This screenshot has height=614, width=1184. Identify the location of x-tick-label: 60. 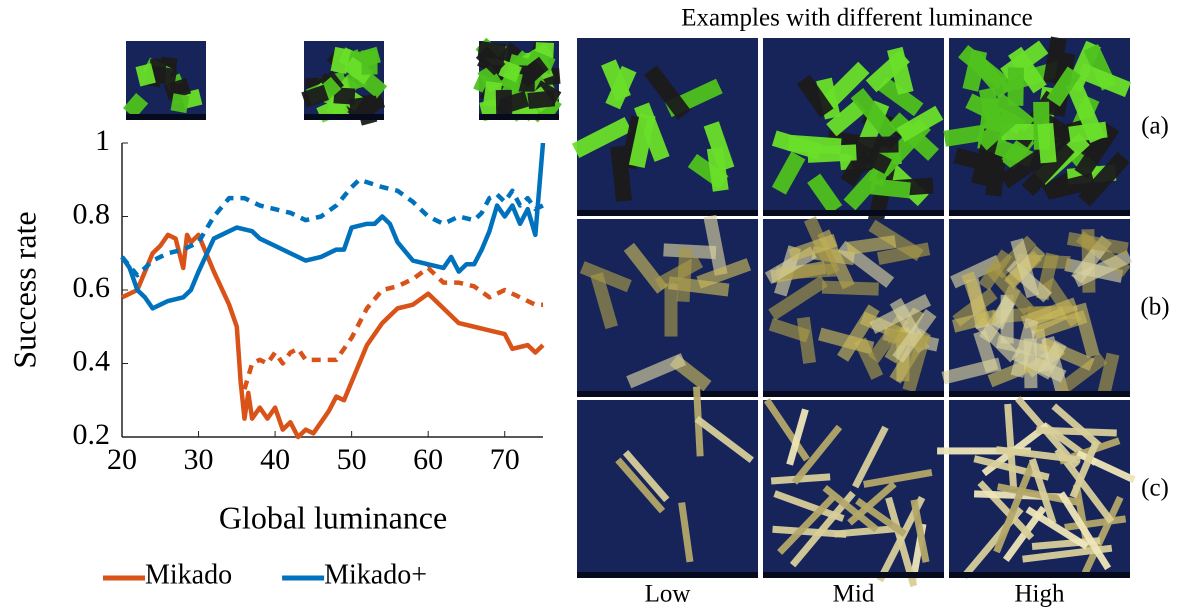
(428, 459).